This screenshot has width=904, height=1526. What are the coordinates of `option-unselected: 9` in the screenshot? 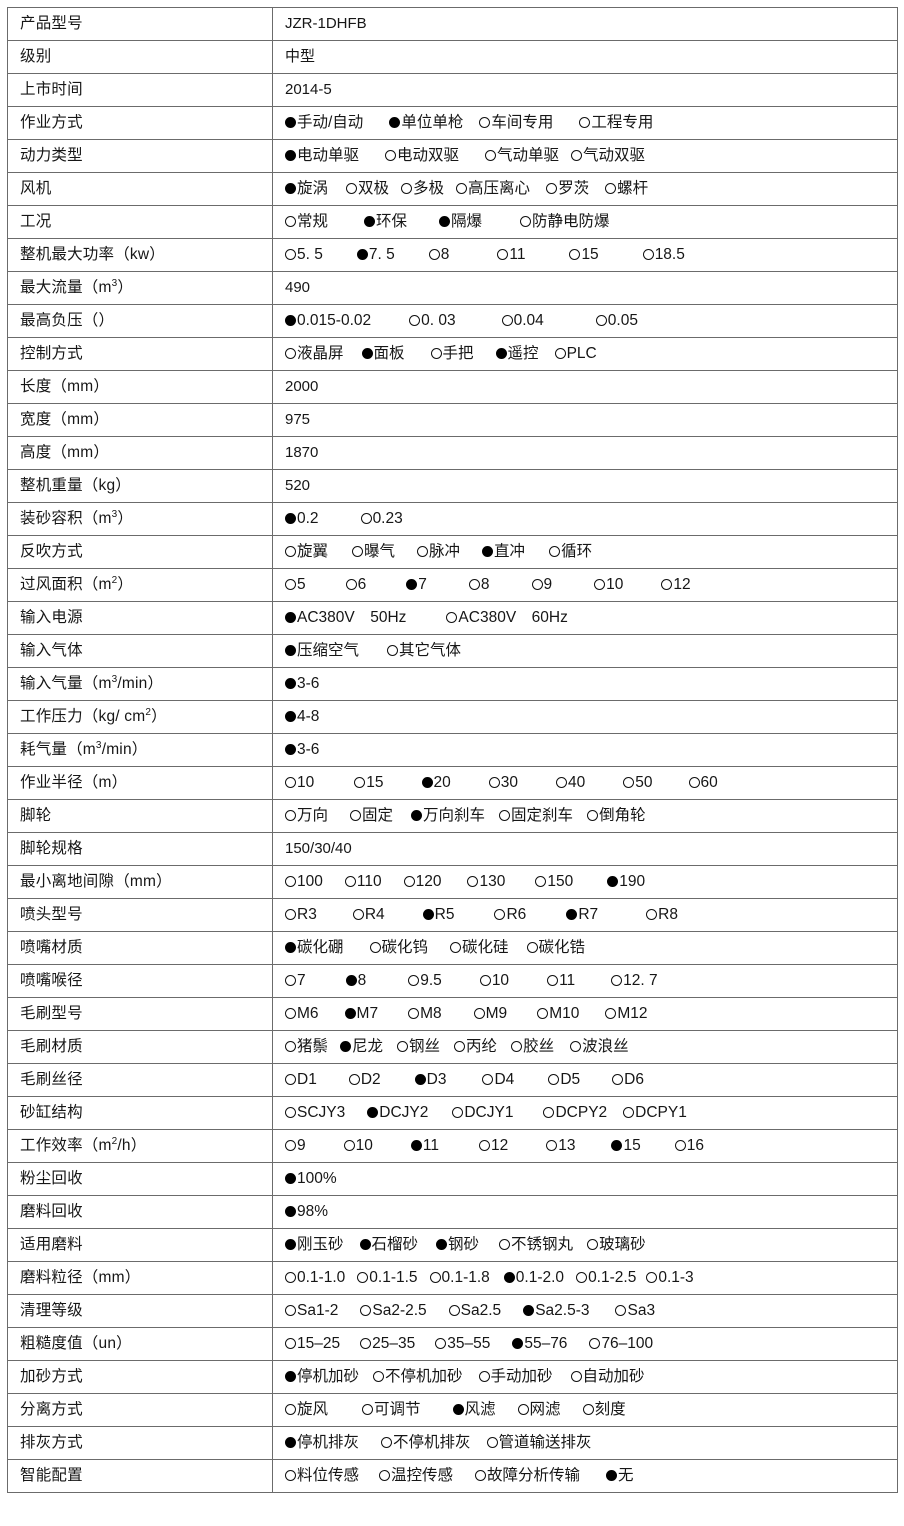 It's located at (295, 1145).